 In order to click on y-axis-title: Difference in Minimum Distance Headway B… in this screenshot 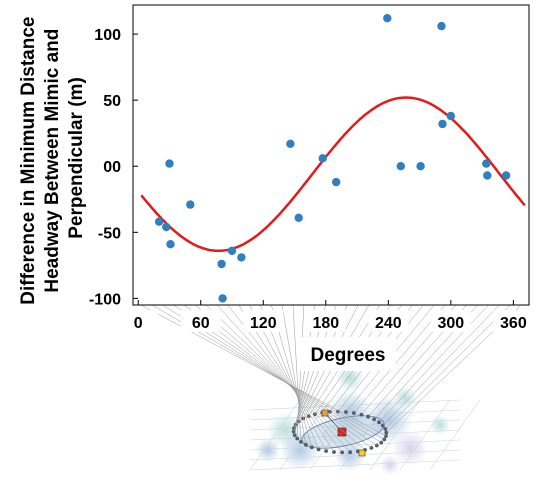, I will do `click(52, 158)`.